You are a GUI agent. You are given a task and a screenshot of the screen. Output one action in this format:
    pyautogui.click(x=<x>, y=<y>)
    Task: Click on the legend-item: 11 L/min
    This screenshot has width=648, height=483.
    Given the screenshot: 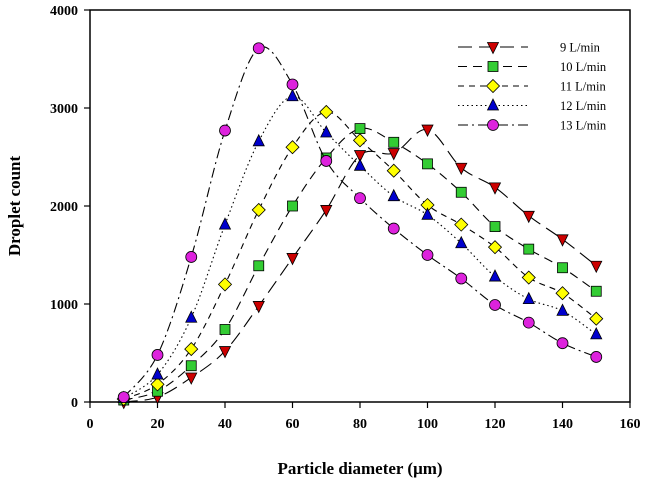 What is the action you would take?
    pyautogui.click(x=532, y=86)
    